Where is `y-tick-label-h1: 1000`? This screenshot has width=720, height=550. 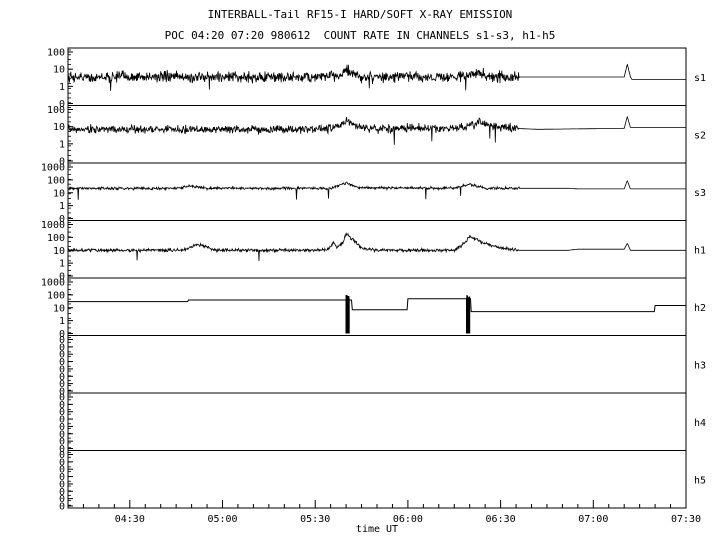 y-tick-label-h1: 1000 is located at coordinates (53, 225).